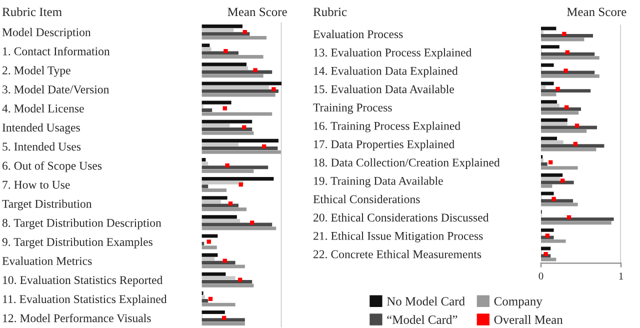 The image size is (640, 328). Describe the element at coordinates (386, 72) in the screenshot. I see `y-tick-label: 14. Evaluation Data Explained` at that location.